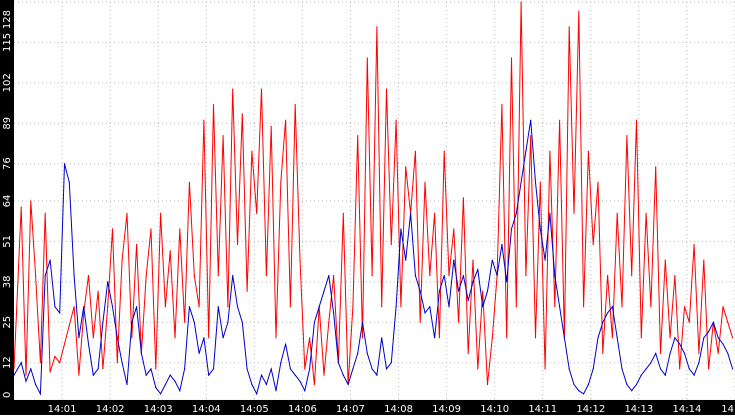  What do you see at coordinates (7, 395) in the screenshot?
I see `y-tick-label: 0` at bounding box center [7, 395].